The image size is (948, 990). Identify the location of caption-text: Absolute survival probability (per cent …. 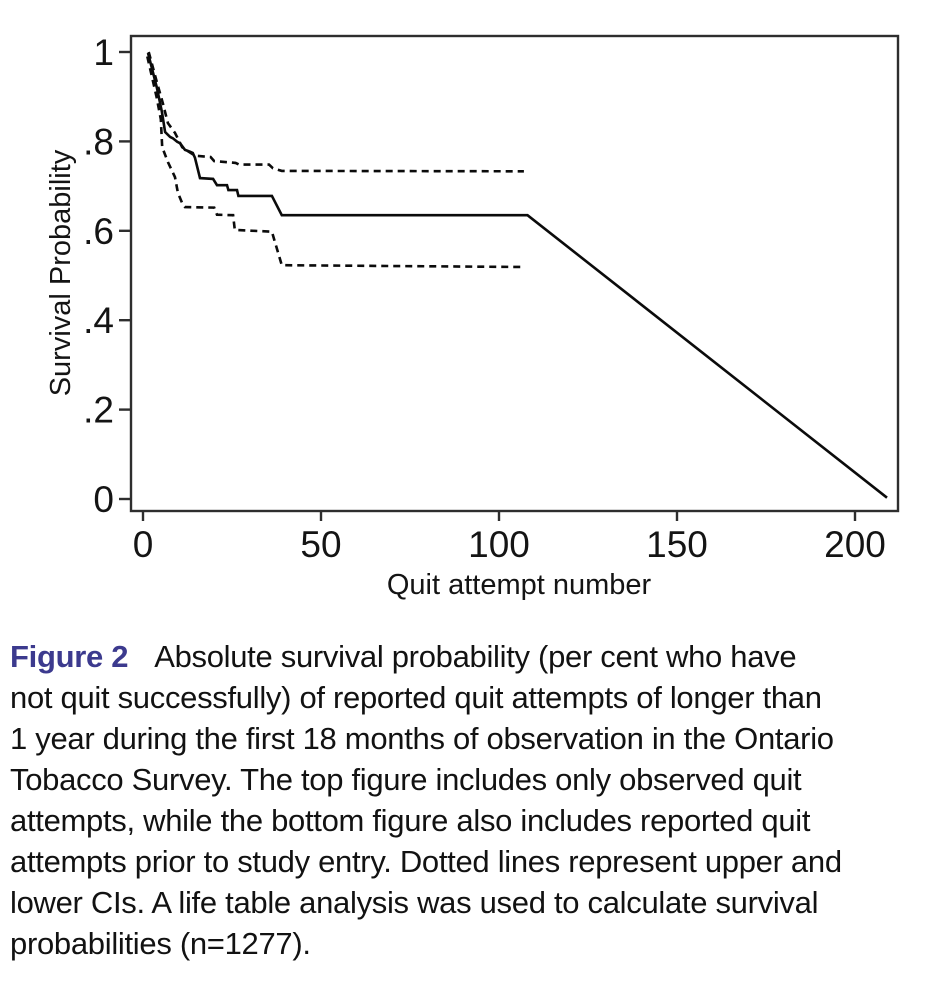
(475, 656).